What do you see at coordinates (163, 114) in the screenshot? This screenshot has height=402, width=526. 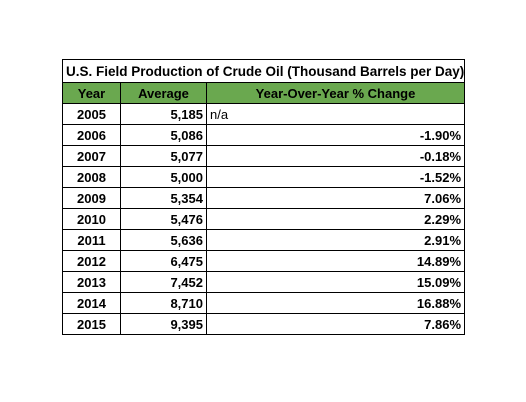 I see `cell-average: 5,185` at bounding box center [163, 114].